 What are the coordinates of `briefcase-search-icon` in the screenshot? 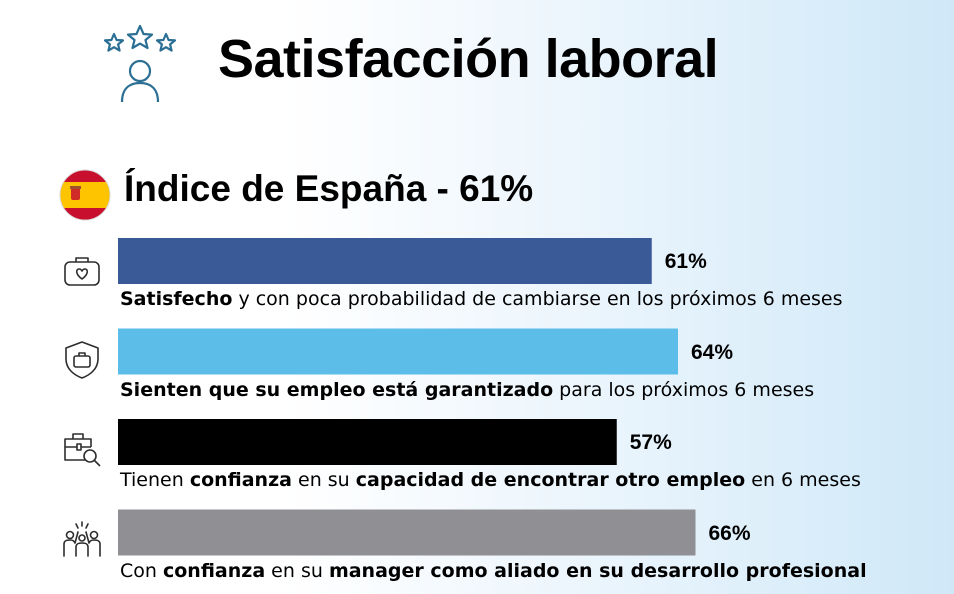 It's located at (82, 450).